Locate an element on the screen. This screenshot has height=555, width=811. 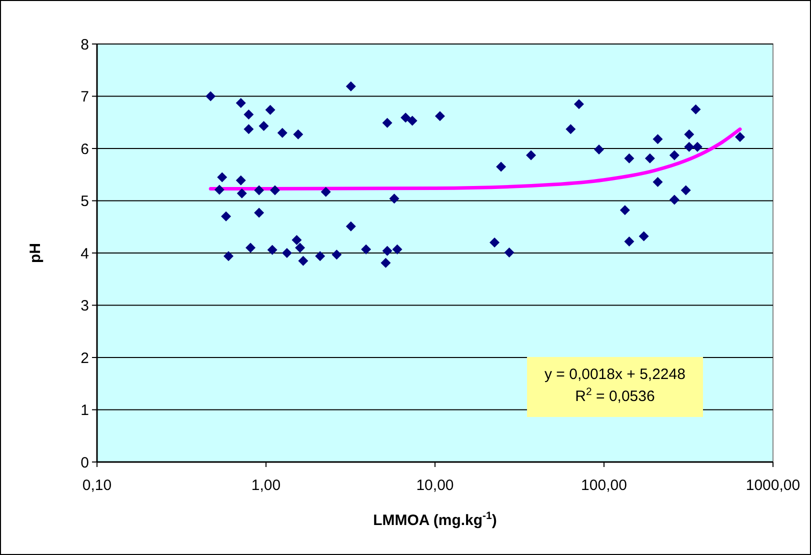
y-tick-label: 0 is located at coordinates (84, 463).